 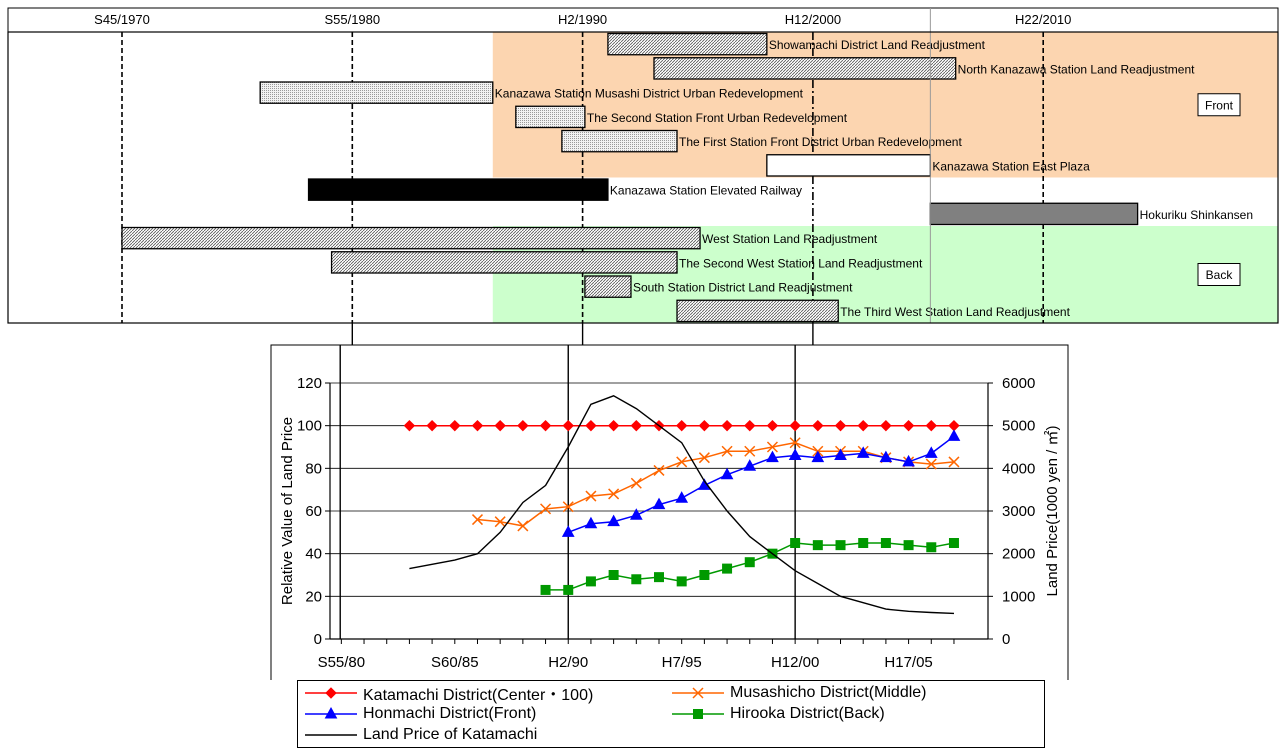 What do you see at coordinates (828, 692) in the screenshot?
I see `legend-label: Musashicho District(Middle)` at bounding box center [828, 692].